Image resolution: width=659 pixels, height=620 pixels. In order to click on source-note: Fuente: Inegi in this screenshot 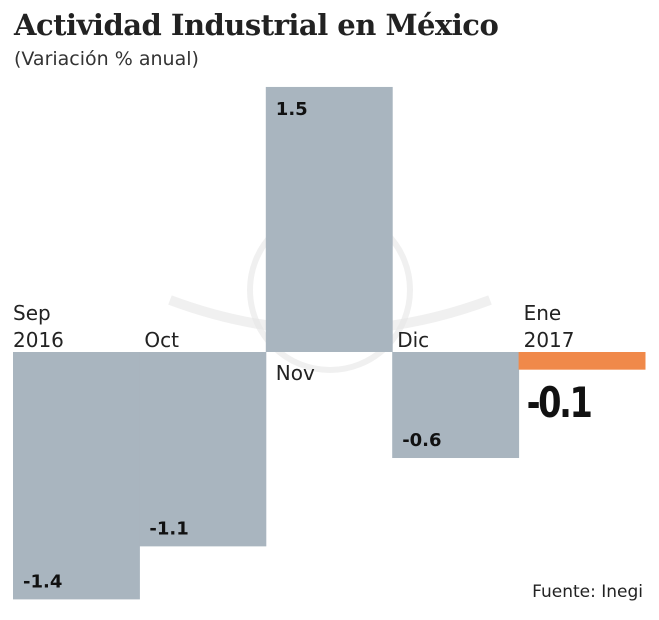, I will do `click(587, 592)`.